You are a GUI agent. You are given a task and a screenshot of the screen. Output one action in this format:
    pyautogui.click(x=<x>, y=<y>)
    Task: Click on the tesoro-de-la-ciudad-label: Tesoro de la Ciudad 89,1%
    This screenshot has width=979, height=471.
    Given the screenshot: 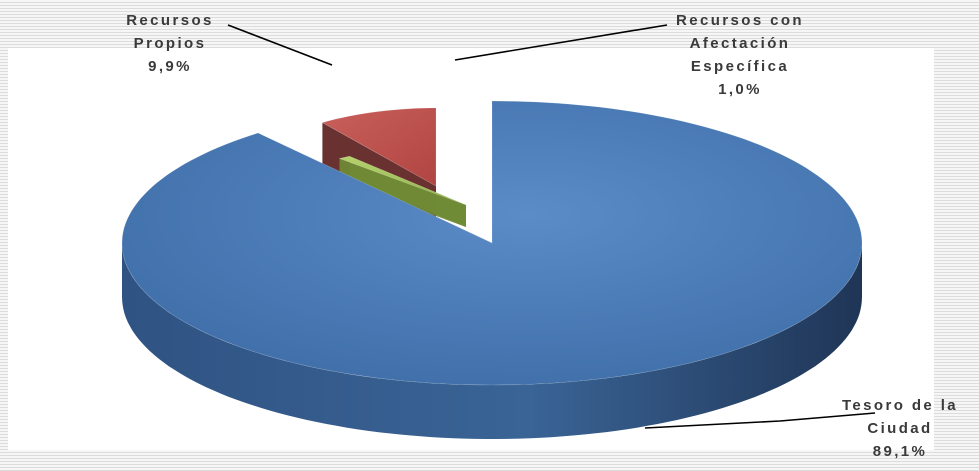 What is the action you would take?
    pyautogui.click(x=900, y=428)
    